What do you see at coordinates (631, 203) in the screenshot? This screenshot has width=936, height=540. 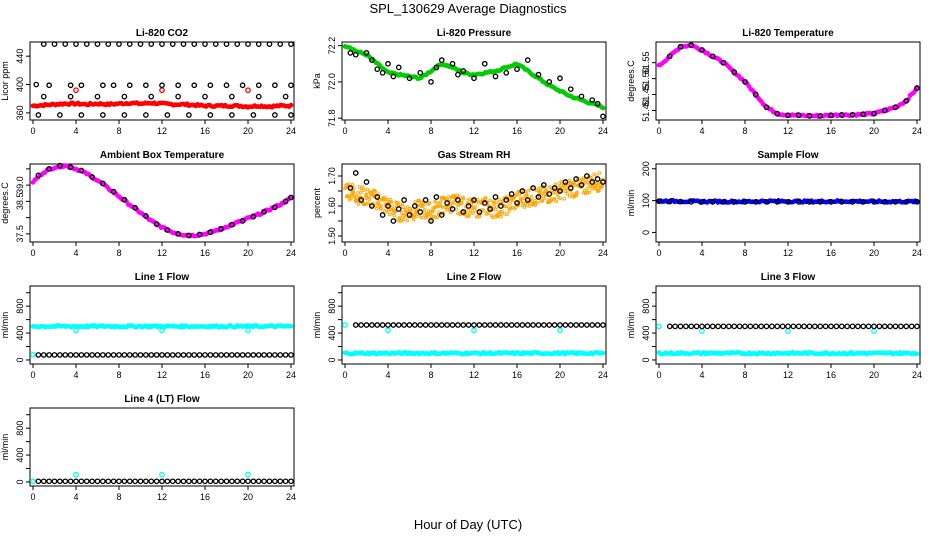 I see `y-axis-label: ml/min` at bounding box center [631, 203].